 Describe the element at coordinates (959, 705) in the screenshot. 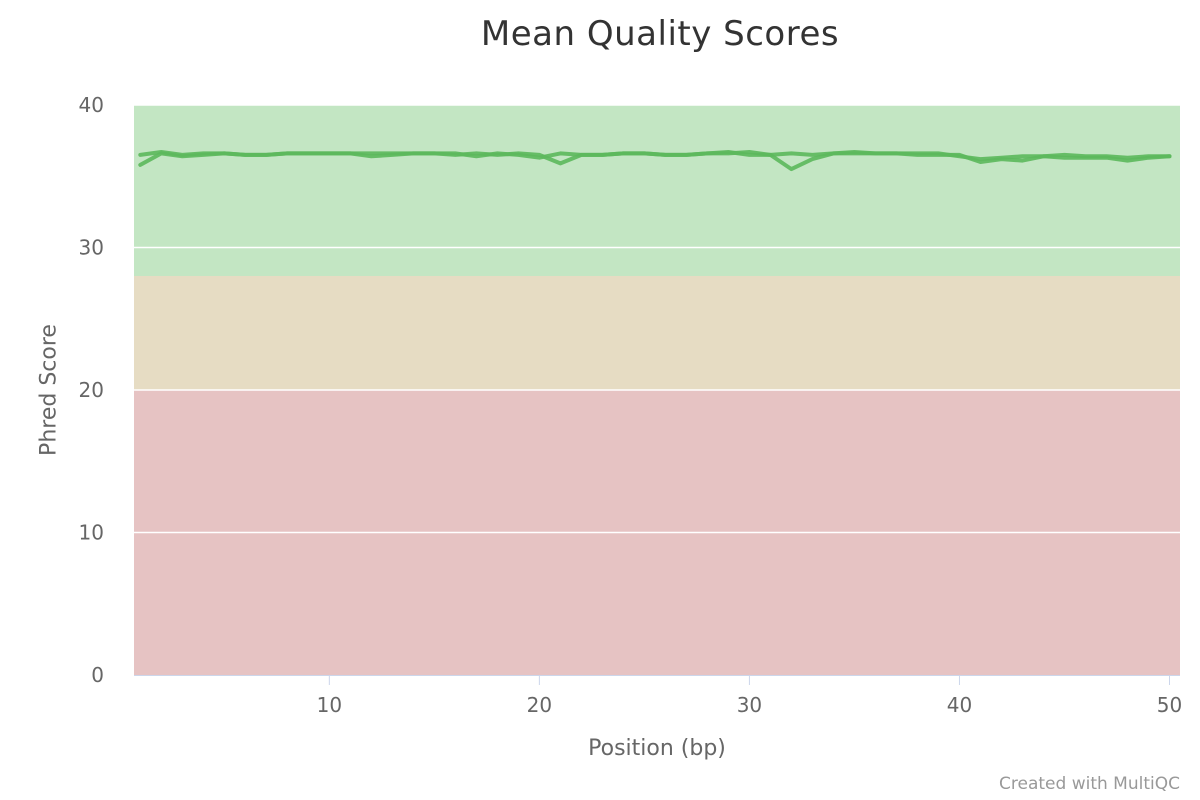

I see `x-tick-label-40: 40` at that location.